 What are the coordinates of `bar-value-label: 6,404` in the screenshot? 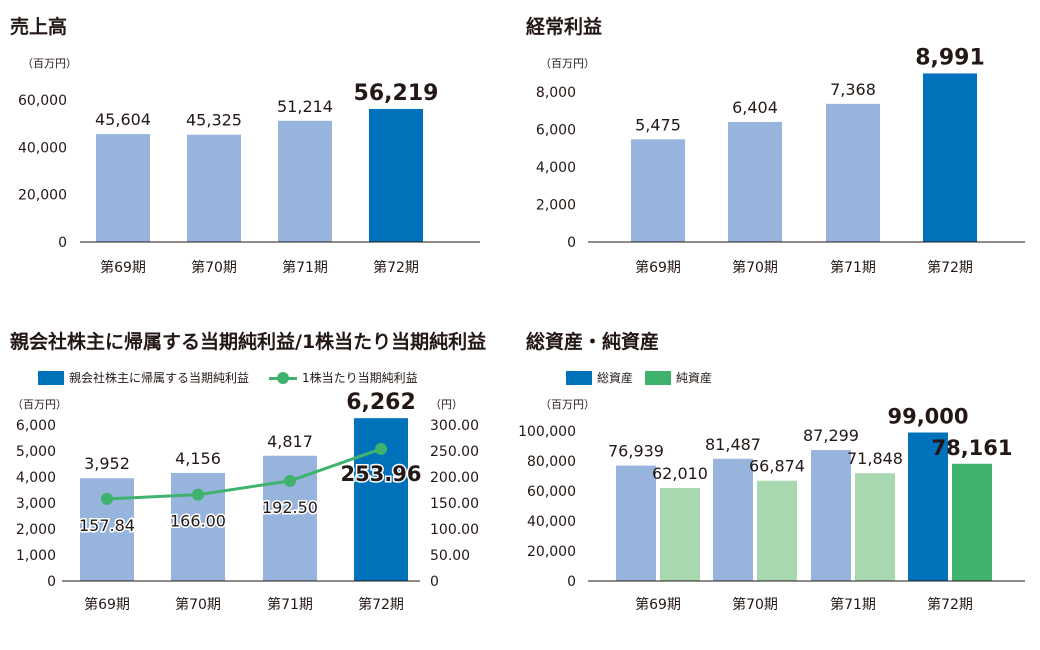 It's located at (755, 107).